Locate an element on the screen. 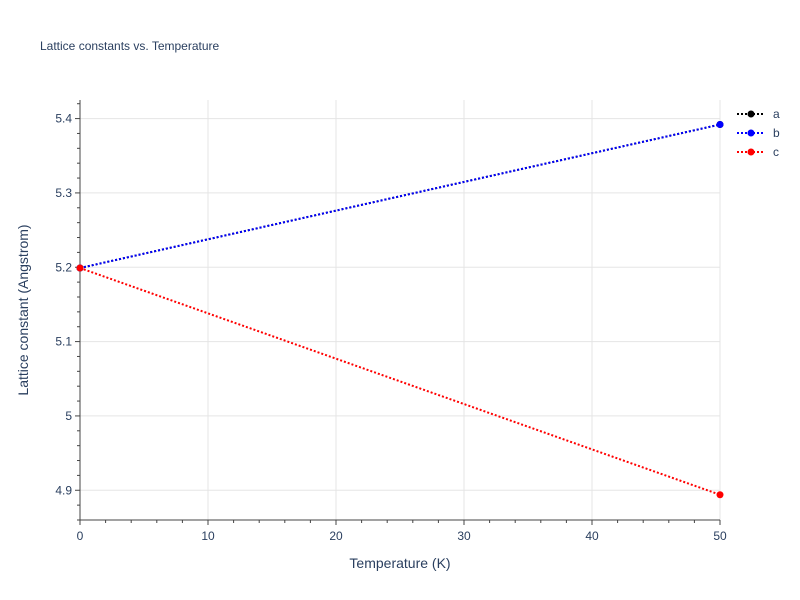 This screenshot has width=800, height=600. x-tick-label: 30 is located at coordinates (464, 536).